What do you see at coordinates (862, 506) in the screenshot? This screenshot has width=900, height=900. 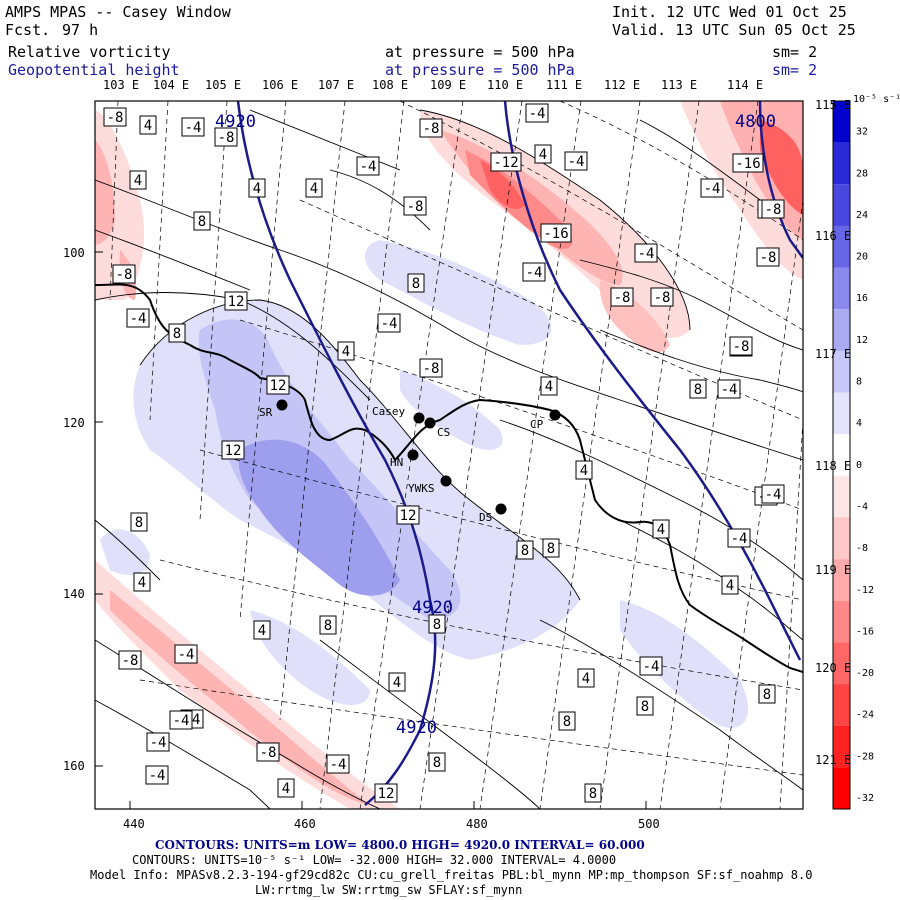 I see `colorbar-tick-label: -4` at bounding box center [862, 506].